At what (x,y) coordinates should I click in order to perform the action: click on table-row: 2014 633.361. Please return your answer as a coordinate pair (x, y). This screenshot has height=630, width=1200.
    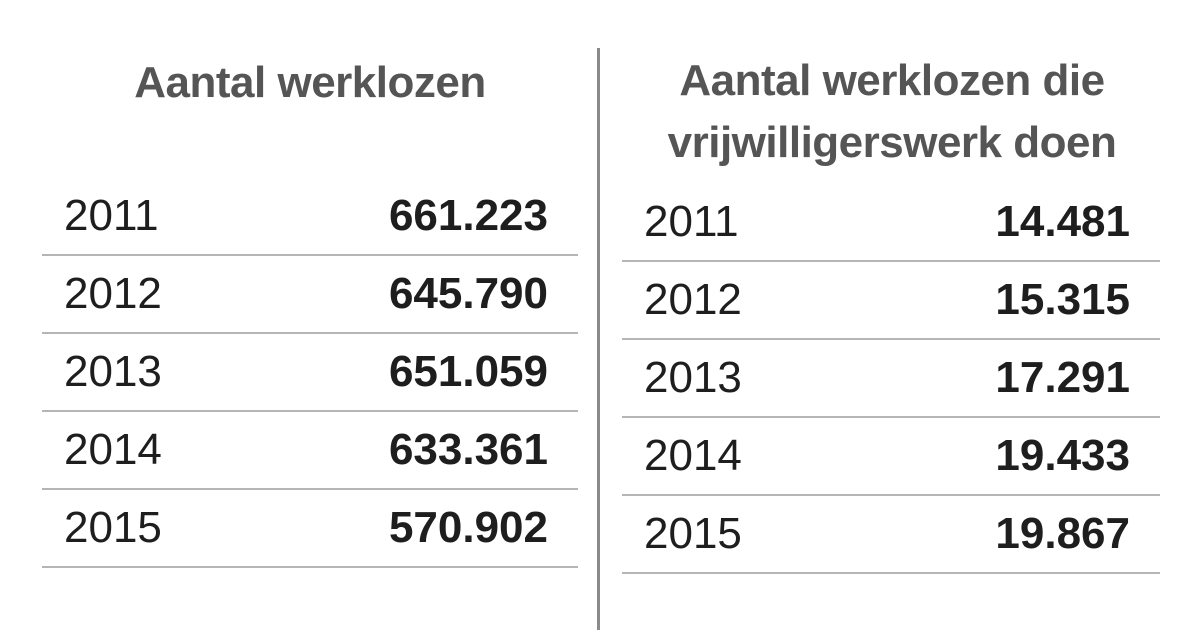
    Looking at the image, I should click on (310, 451).